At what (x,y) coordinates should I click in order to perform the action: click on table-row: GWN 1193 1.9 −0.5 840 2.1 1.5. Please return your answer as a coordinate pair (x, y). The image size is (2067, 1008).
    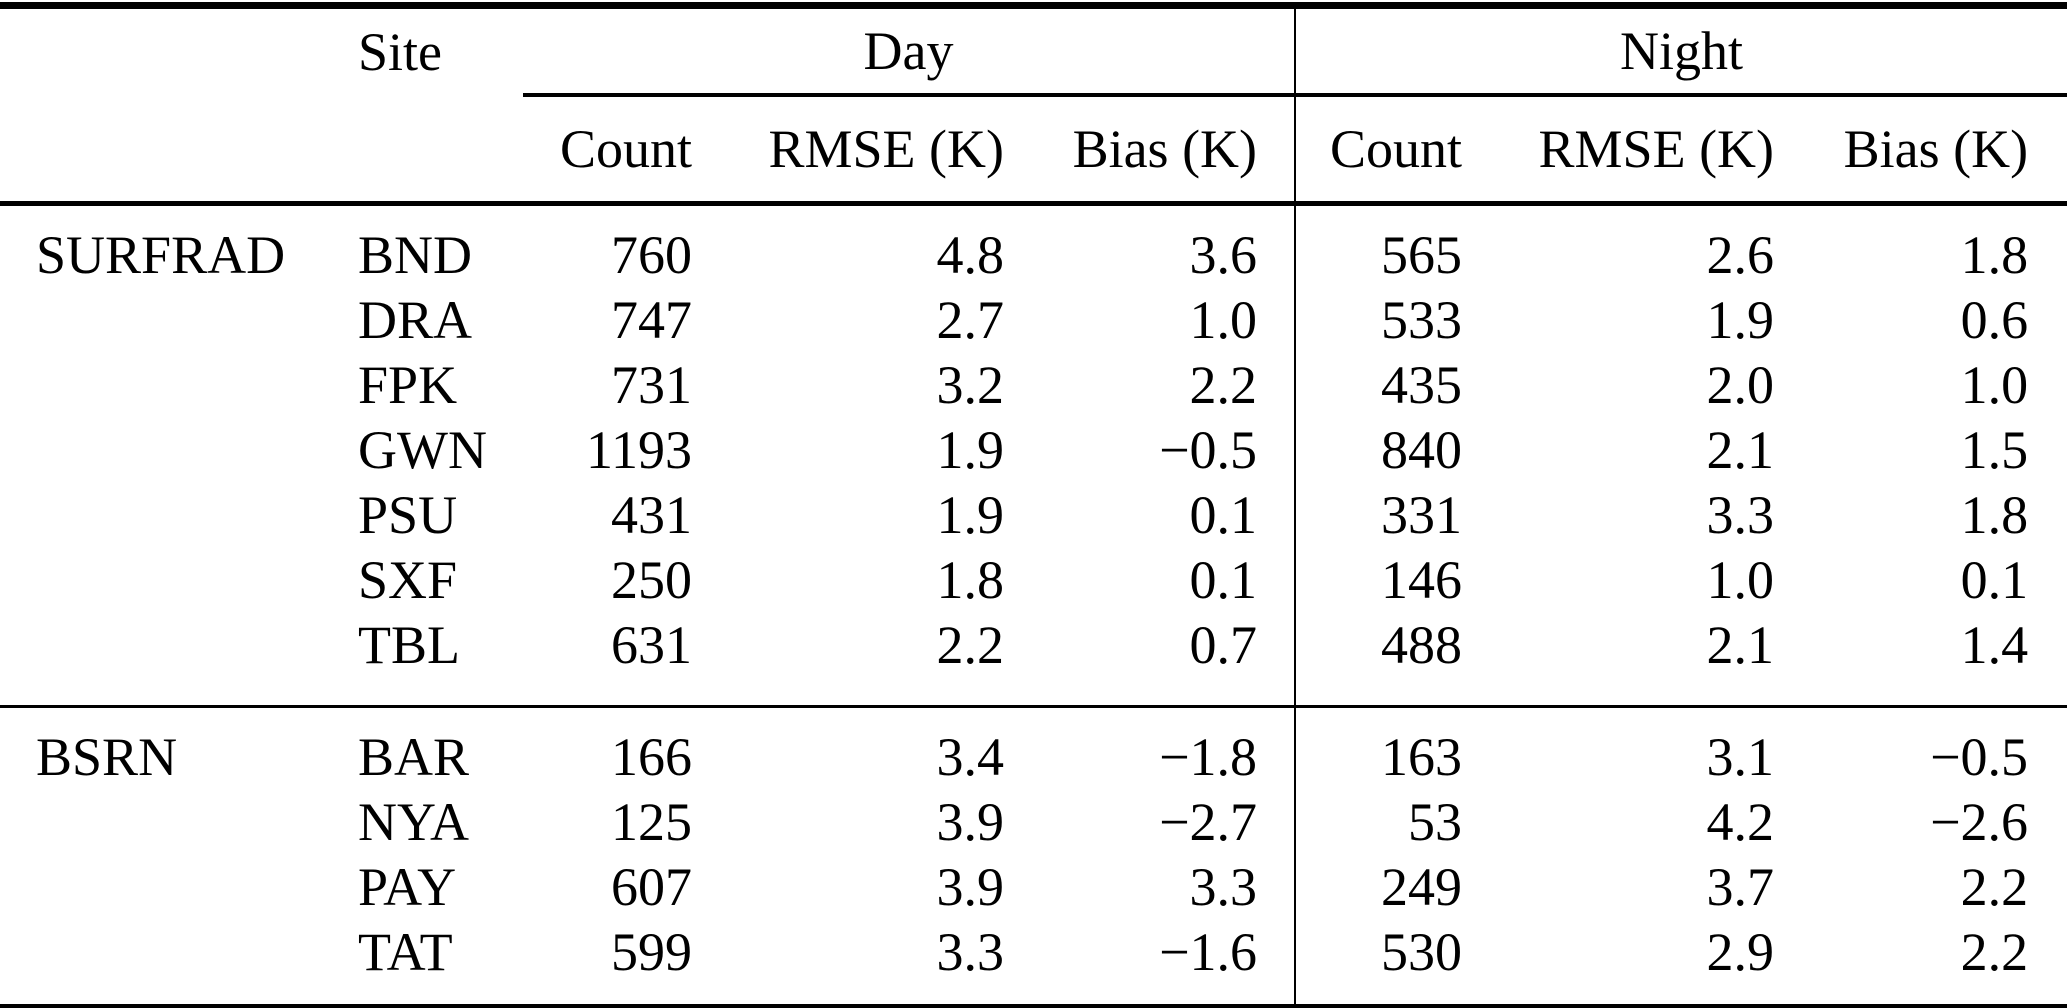
    Looking at the image, I should click on (1033, 449).